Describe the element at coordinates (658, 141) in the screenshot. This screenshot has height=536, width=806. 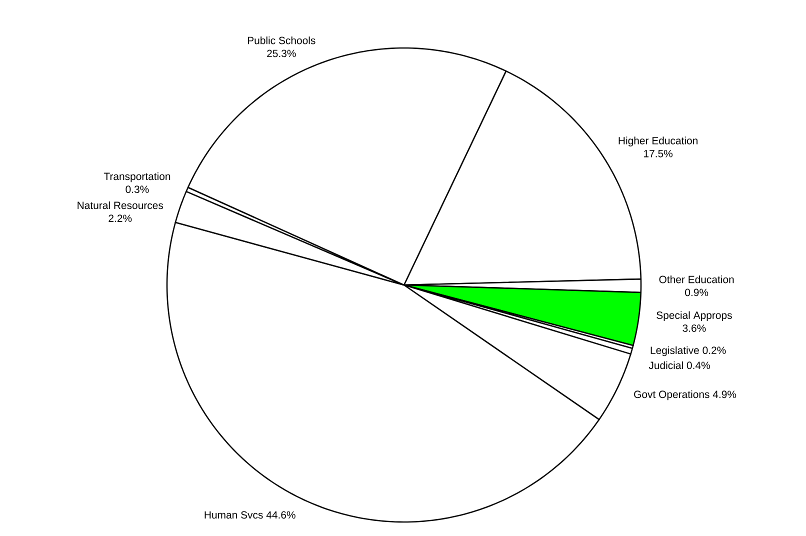
I see `slice-label: Higher Education` at that location.